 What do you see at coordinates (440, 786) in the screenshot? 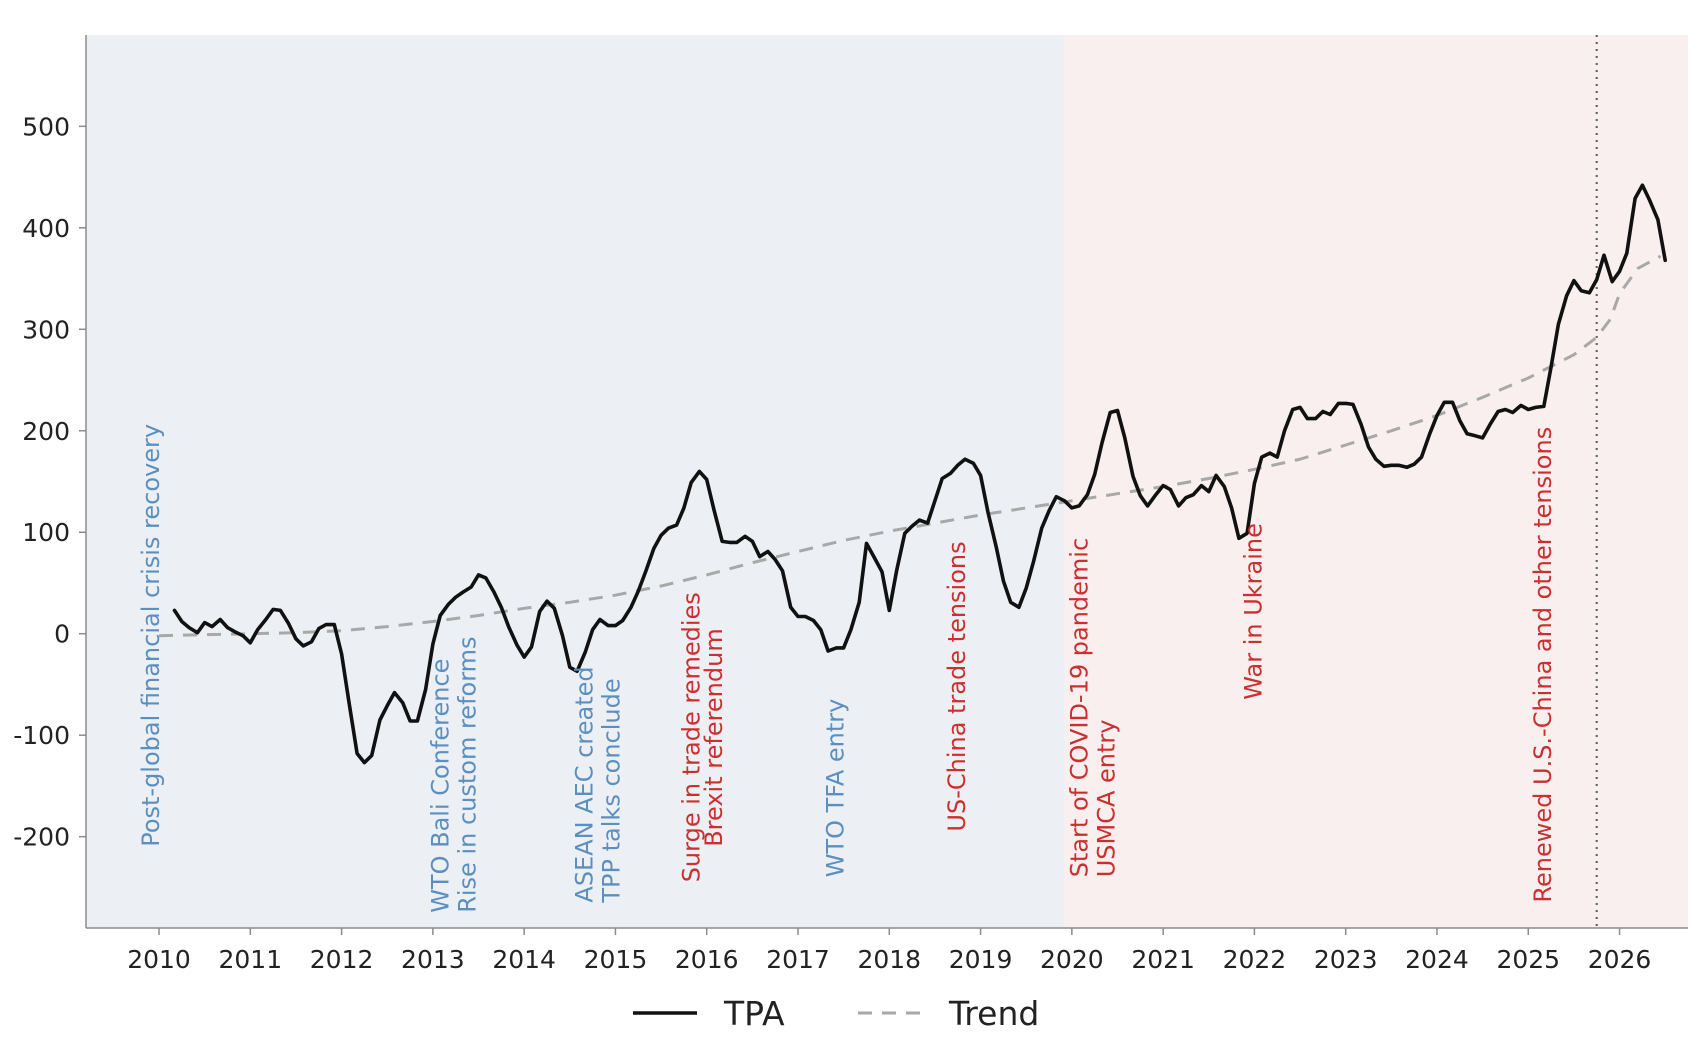
I see `event-label: WTO Bali Conference` at bounding box center [440, 786].